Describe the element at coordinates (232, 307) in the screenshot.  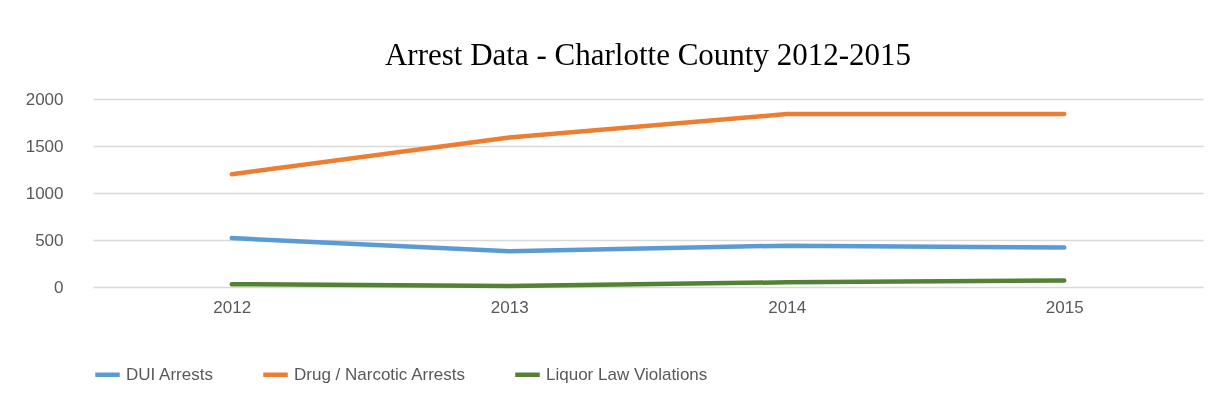
I see `x-tick-label: 2012` at that location.